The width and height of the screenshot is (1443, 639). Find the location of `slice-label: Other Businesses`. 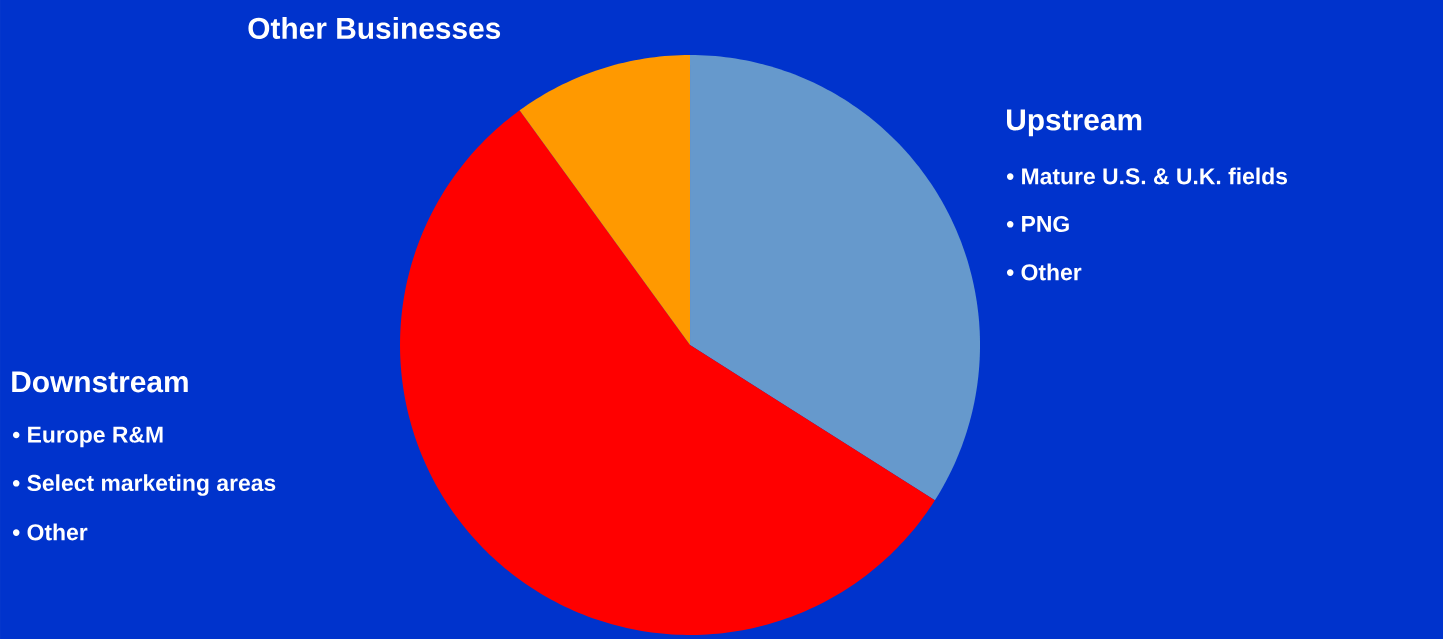

slice-label: Other Businesses is located at coordinates (374, 28).